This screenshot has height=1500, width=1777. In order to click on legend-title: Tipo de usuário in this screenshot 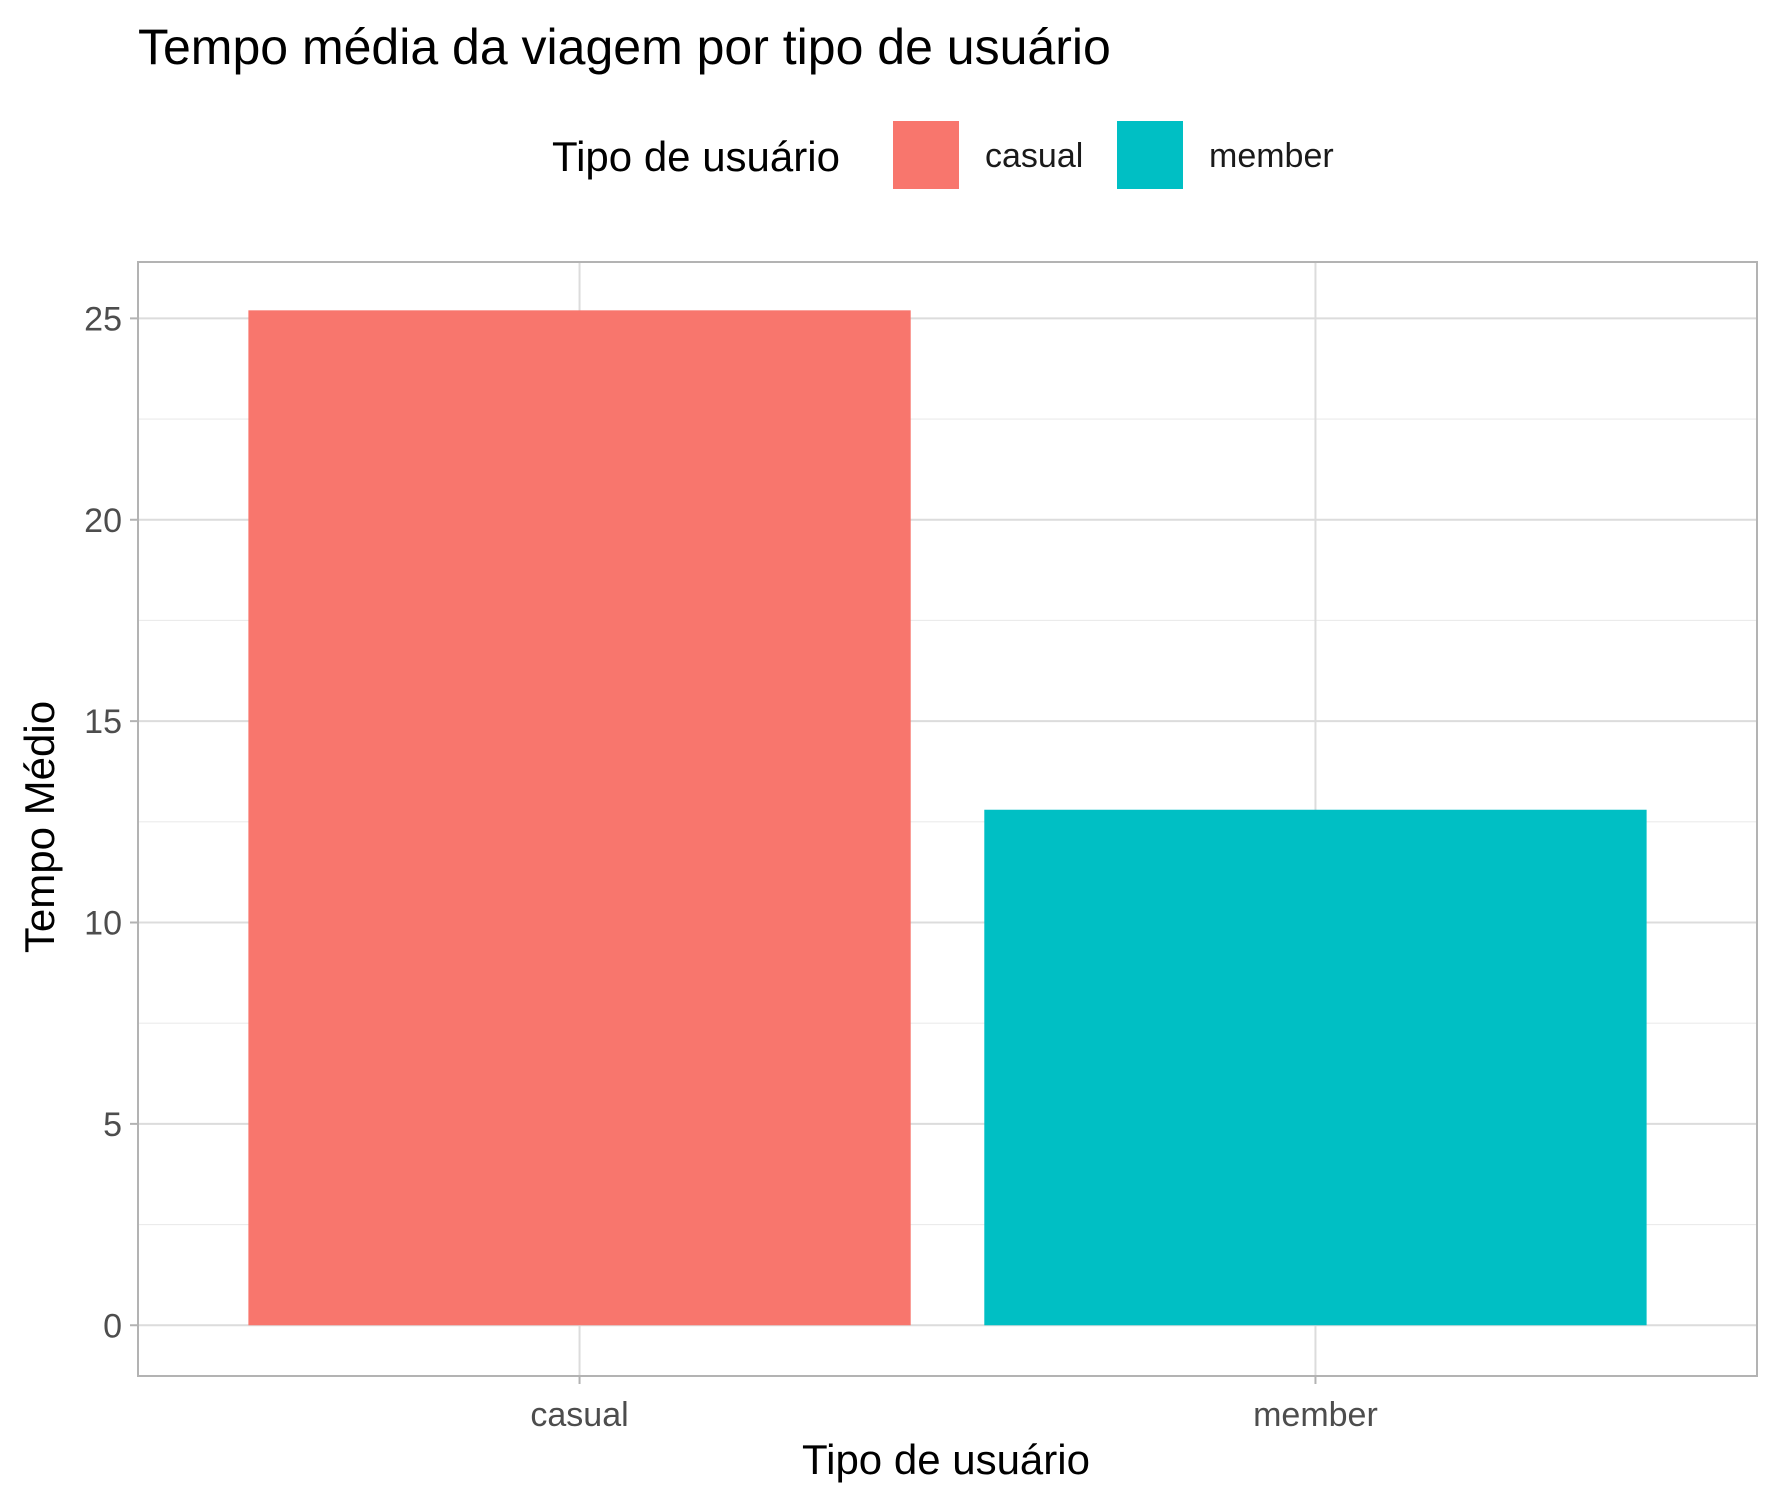, I will do `click(696, 156)`.